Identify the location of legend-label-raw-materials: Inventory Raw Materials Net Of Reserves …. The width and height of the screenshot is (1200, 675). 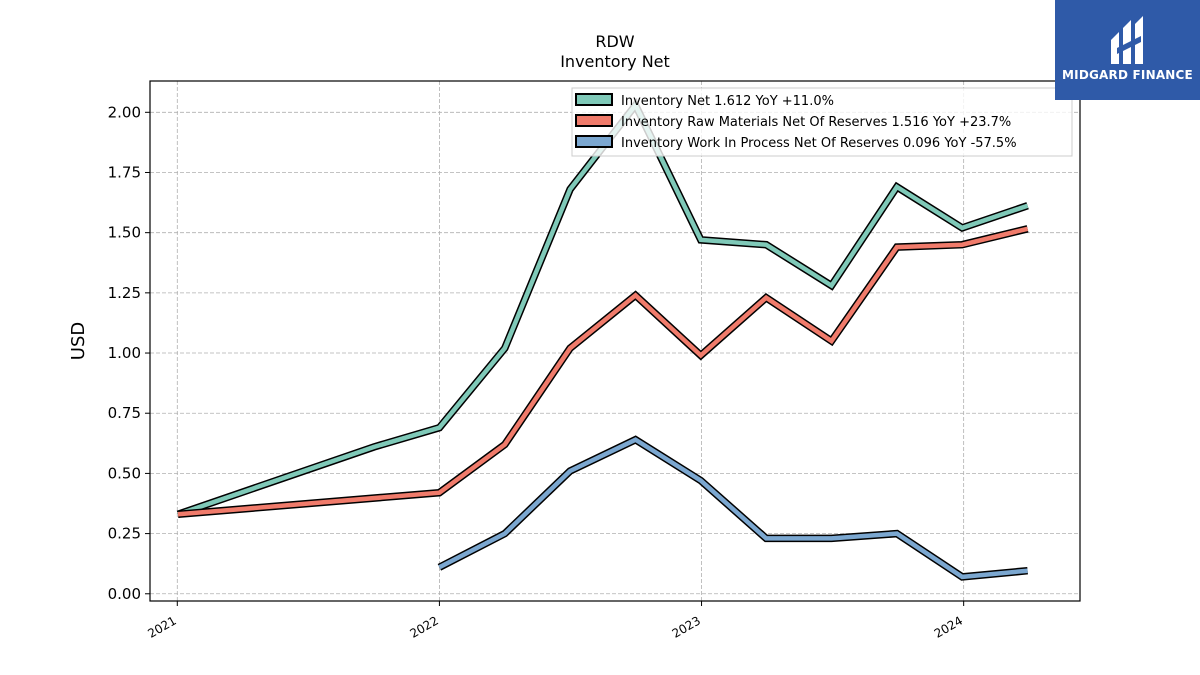
(816, 122).